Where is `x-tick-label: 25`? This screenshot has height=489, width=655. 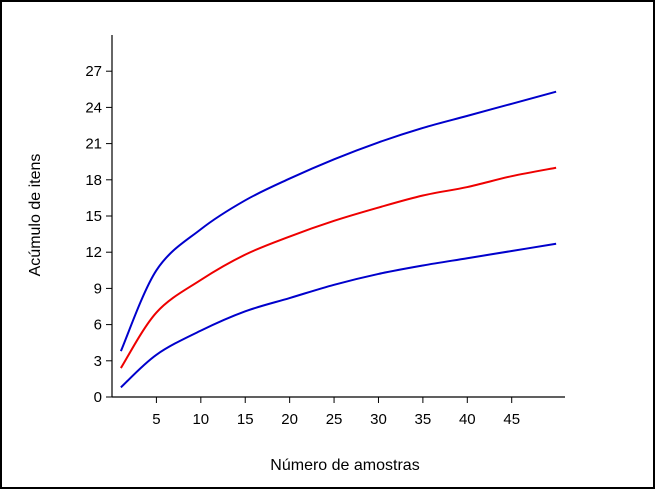 x-tick-label: 25 is located at coordinates (334, 419).